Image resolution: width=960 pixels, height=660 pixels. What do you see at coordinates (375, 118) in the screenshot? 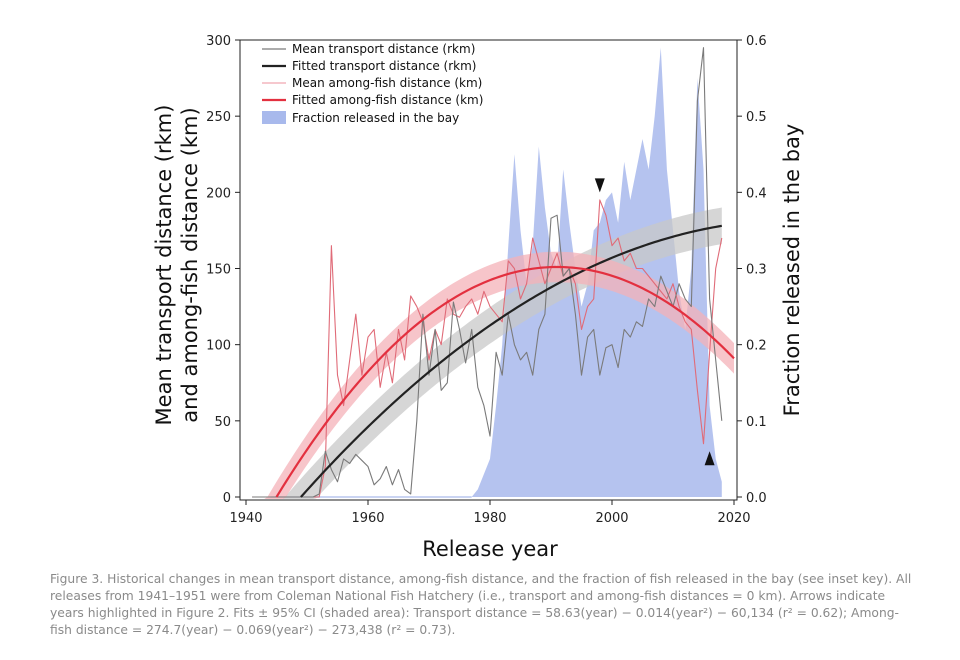
I see `legend-label-bay-fraction: Fraction released in the bay` at bounding box center [375, 118].